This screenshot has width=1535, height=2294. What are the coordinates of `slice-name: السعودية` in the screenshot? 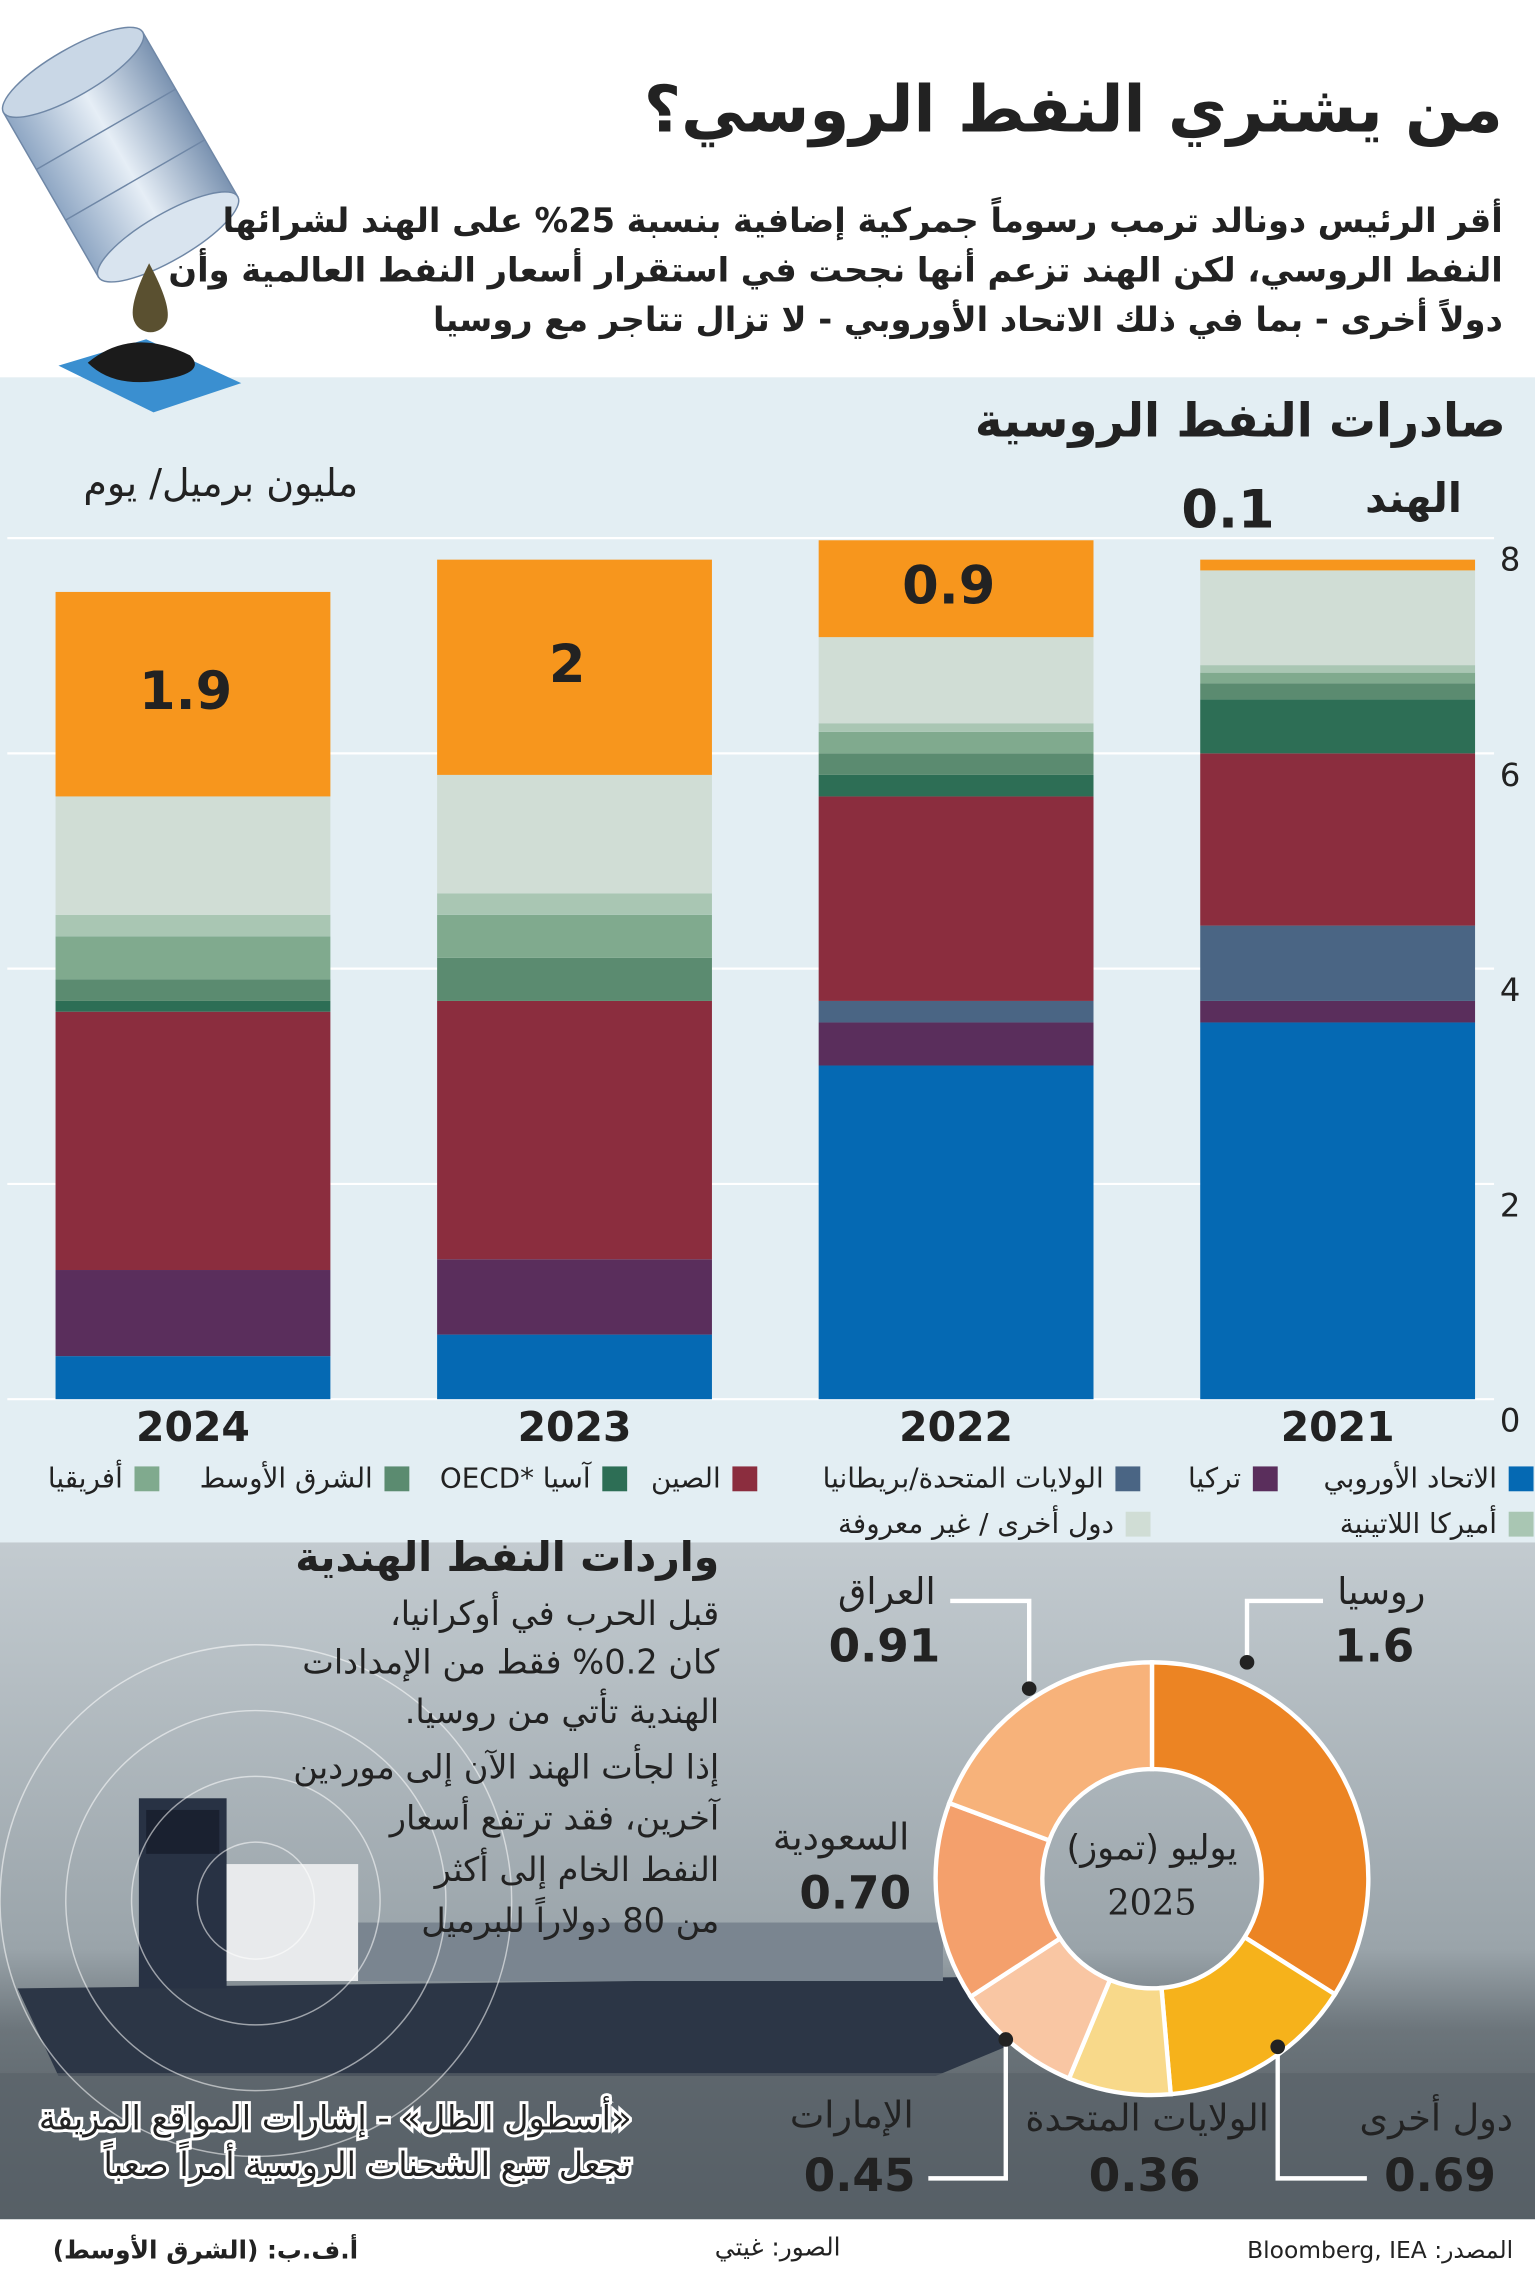 It's located at (841, 1837).